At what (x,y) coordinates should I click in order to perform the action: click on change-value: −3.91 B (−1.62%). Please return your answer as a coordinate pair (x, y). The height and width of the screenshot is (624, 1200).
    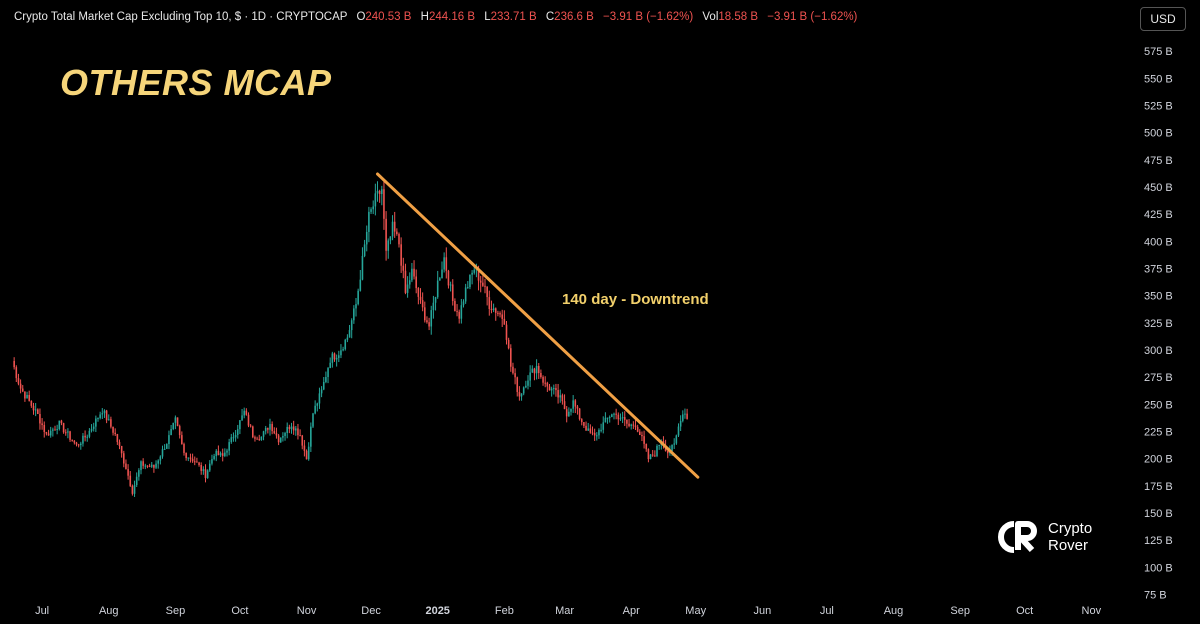
    Looking at the image, I should click on (648, 17).